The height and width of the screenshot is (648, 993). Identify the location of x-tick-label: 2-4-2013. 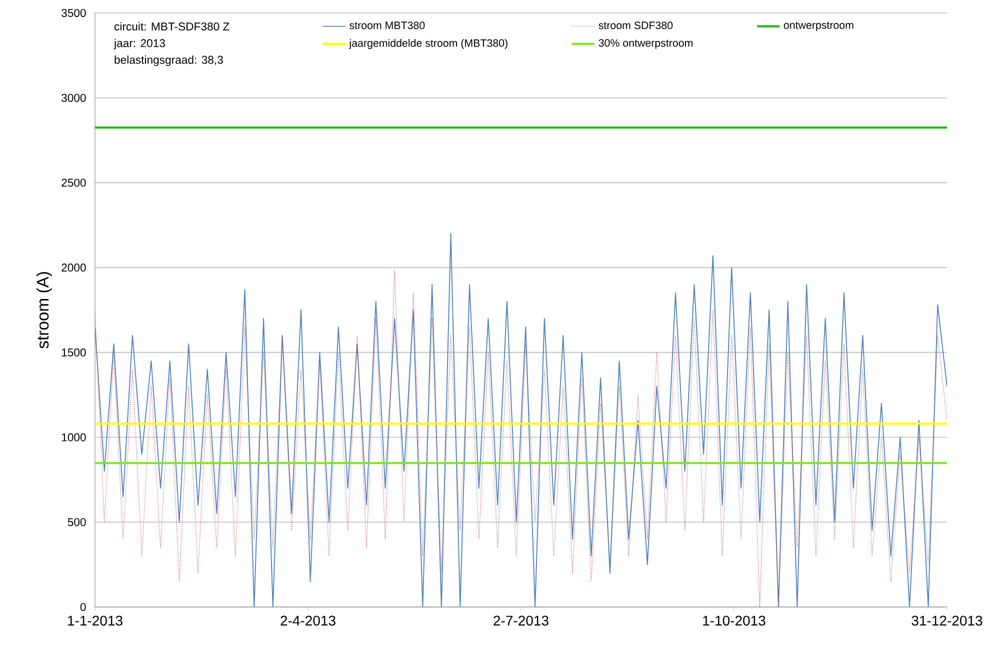
(308, 621).